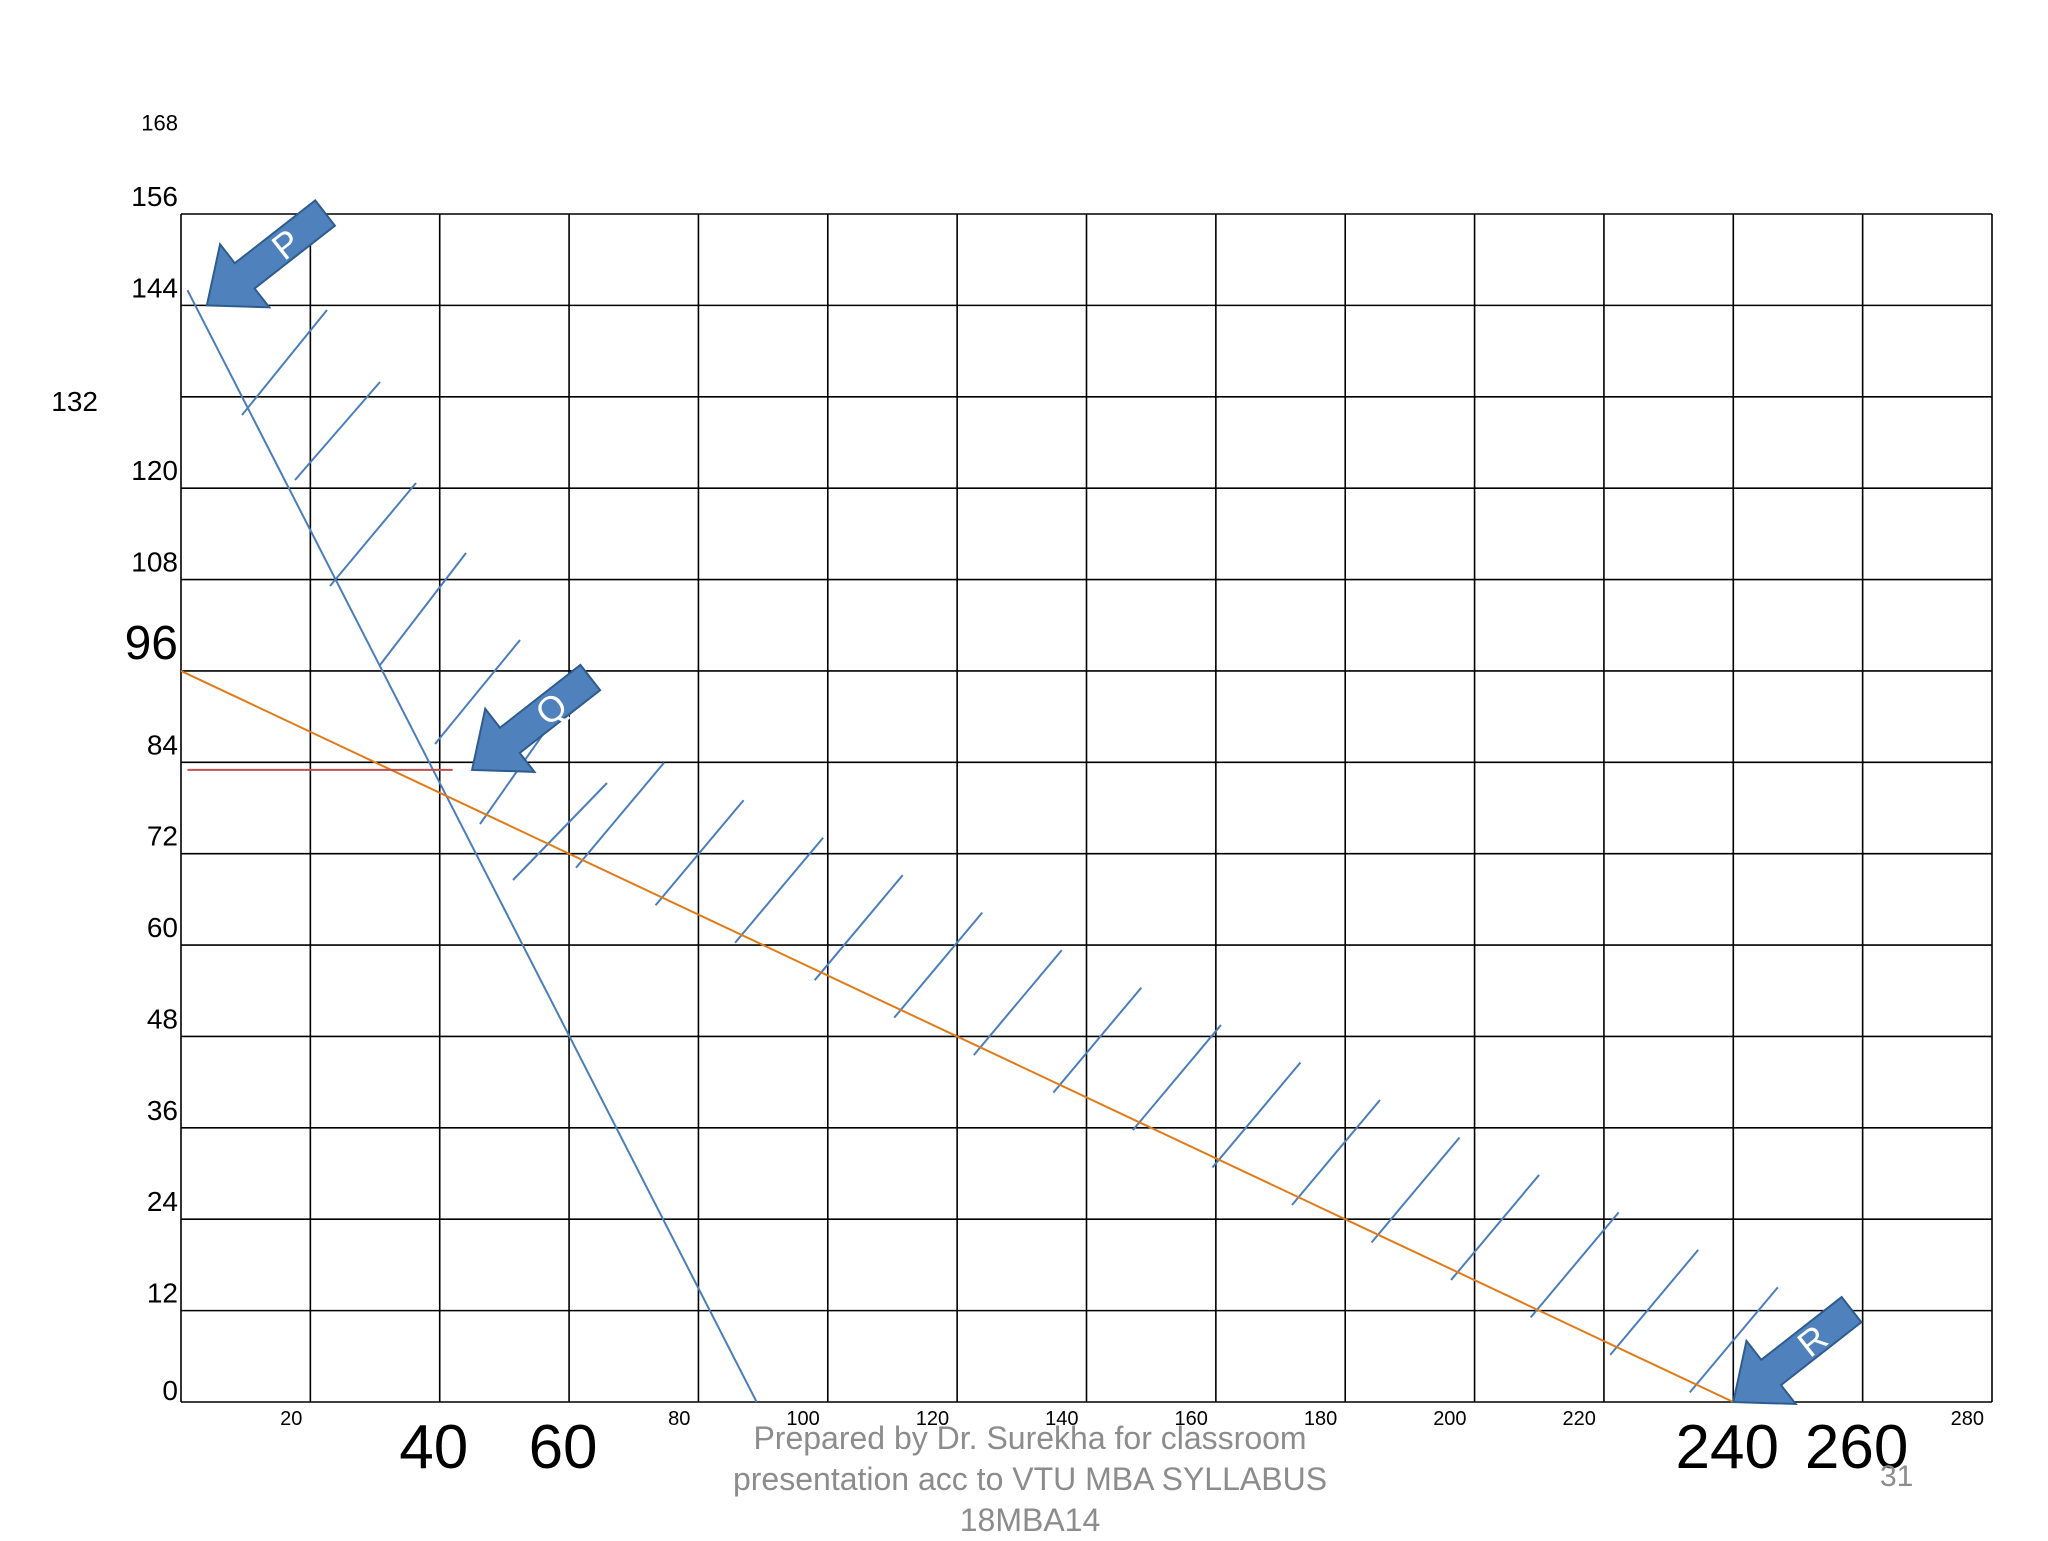  Describe the element at coordinates (1190, 1419) in the screenshot. I see `x-tick-label: 160` at that location.